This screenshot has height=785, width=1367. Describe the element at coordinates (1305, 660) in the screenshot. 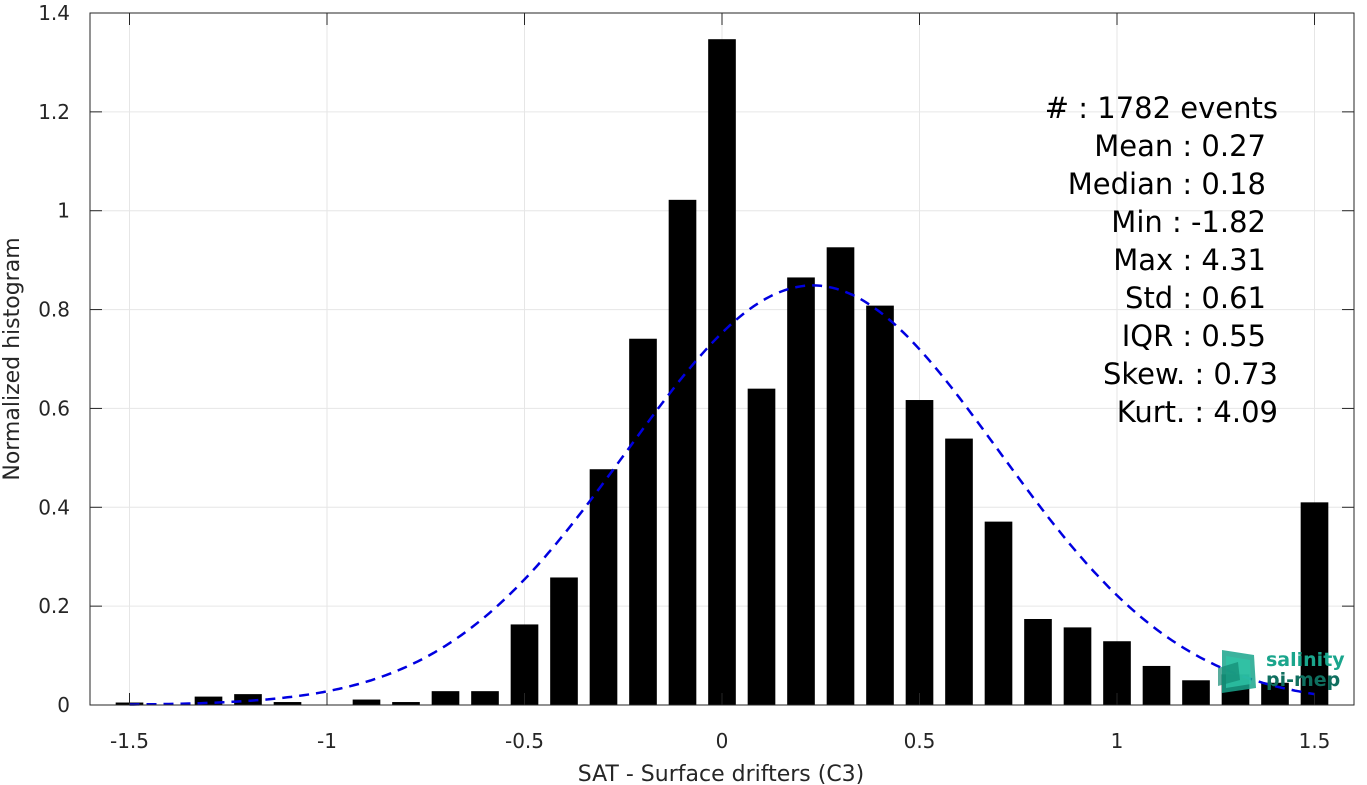

I see `logo-text-line1: salinity` at that location.